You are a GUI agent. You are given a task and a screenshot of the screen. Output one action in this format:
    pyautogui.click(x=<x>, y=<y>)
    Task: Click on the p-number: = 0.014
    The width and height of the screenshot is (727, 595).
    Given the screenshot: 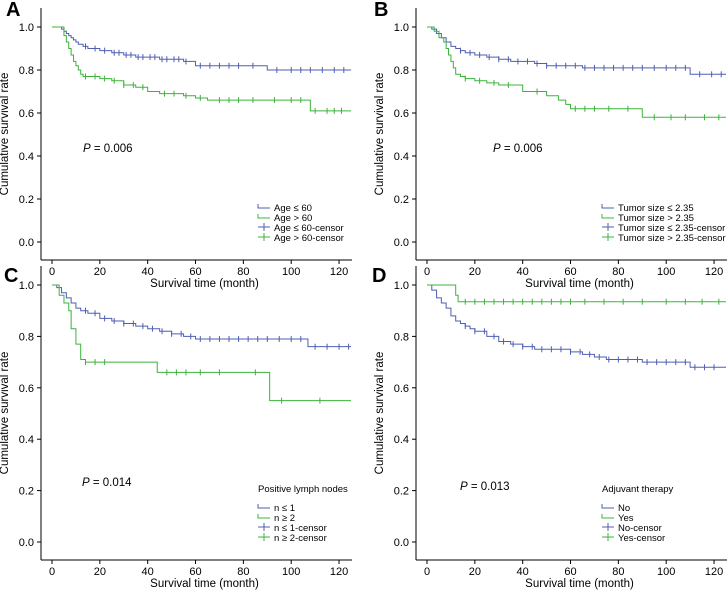 What is the action you would take?
    pyautogui.click(x=111, y=483)
    